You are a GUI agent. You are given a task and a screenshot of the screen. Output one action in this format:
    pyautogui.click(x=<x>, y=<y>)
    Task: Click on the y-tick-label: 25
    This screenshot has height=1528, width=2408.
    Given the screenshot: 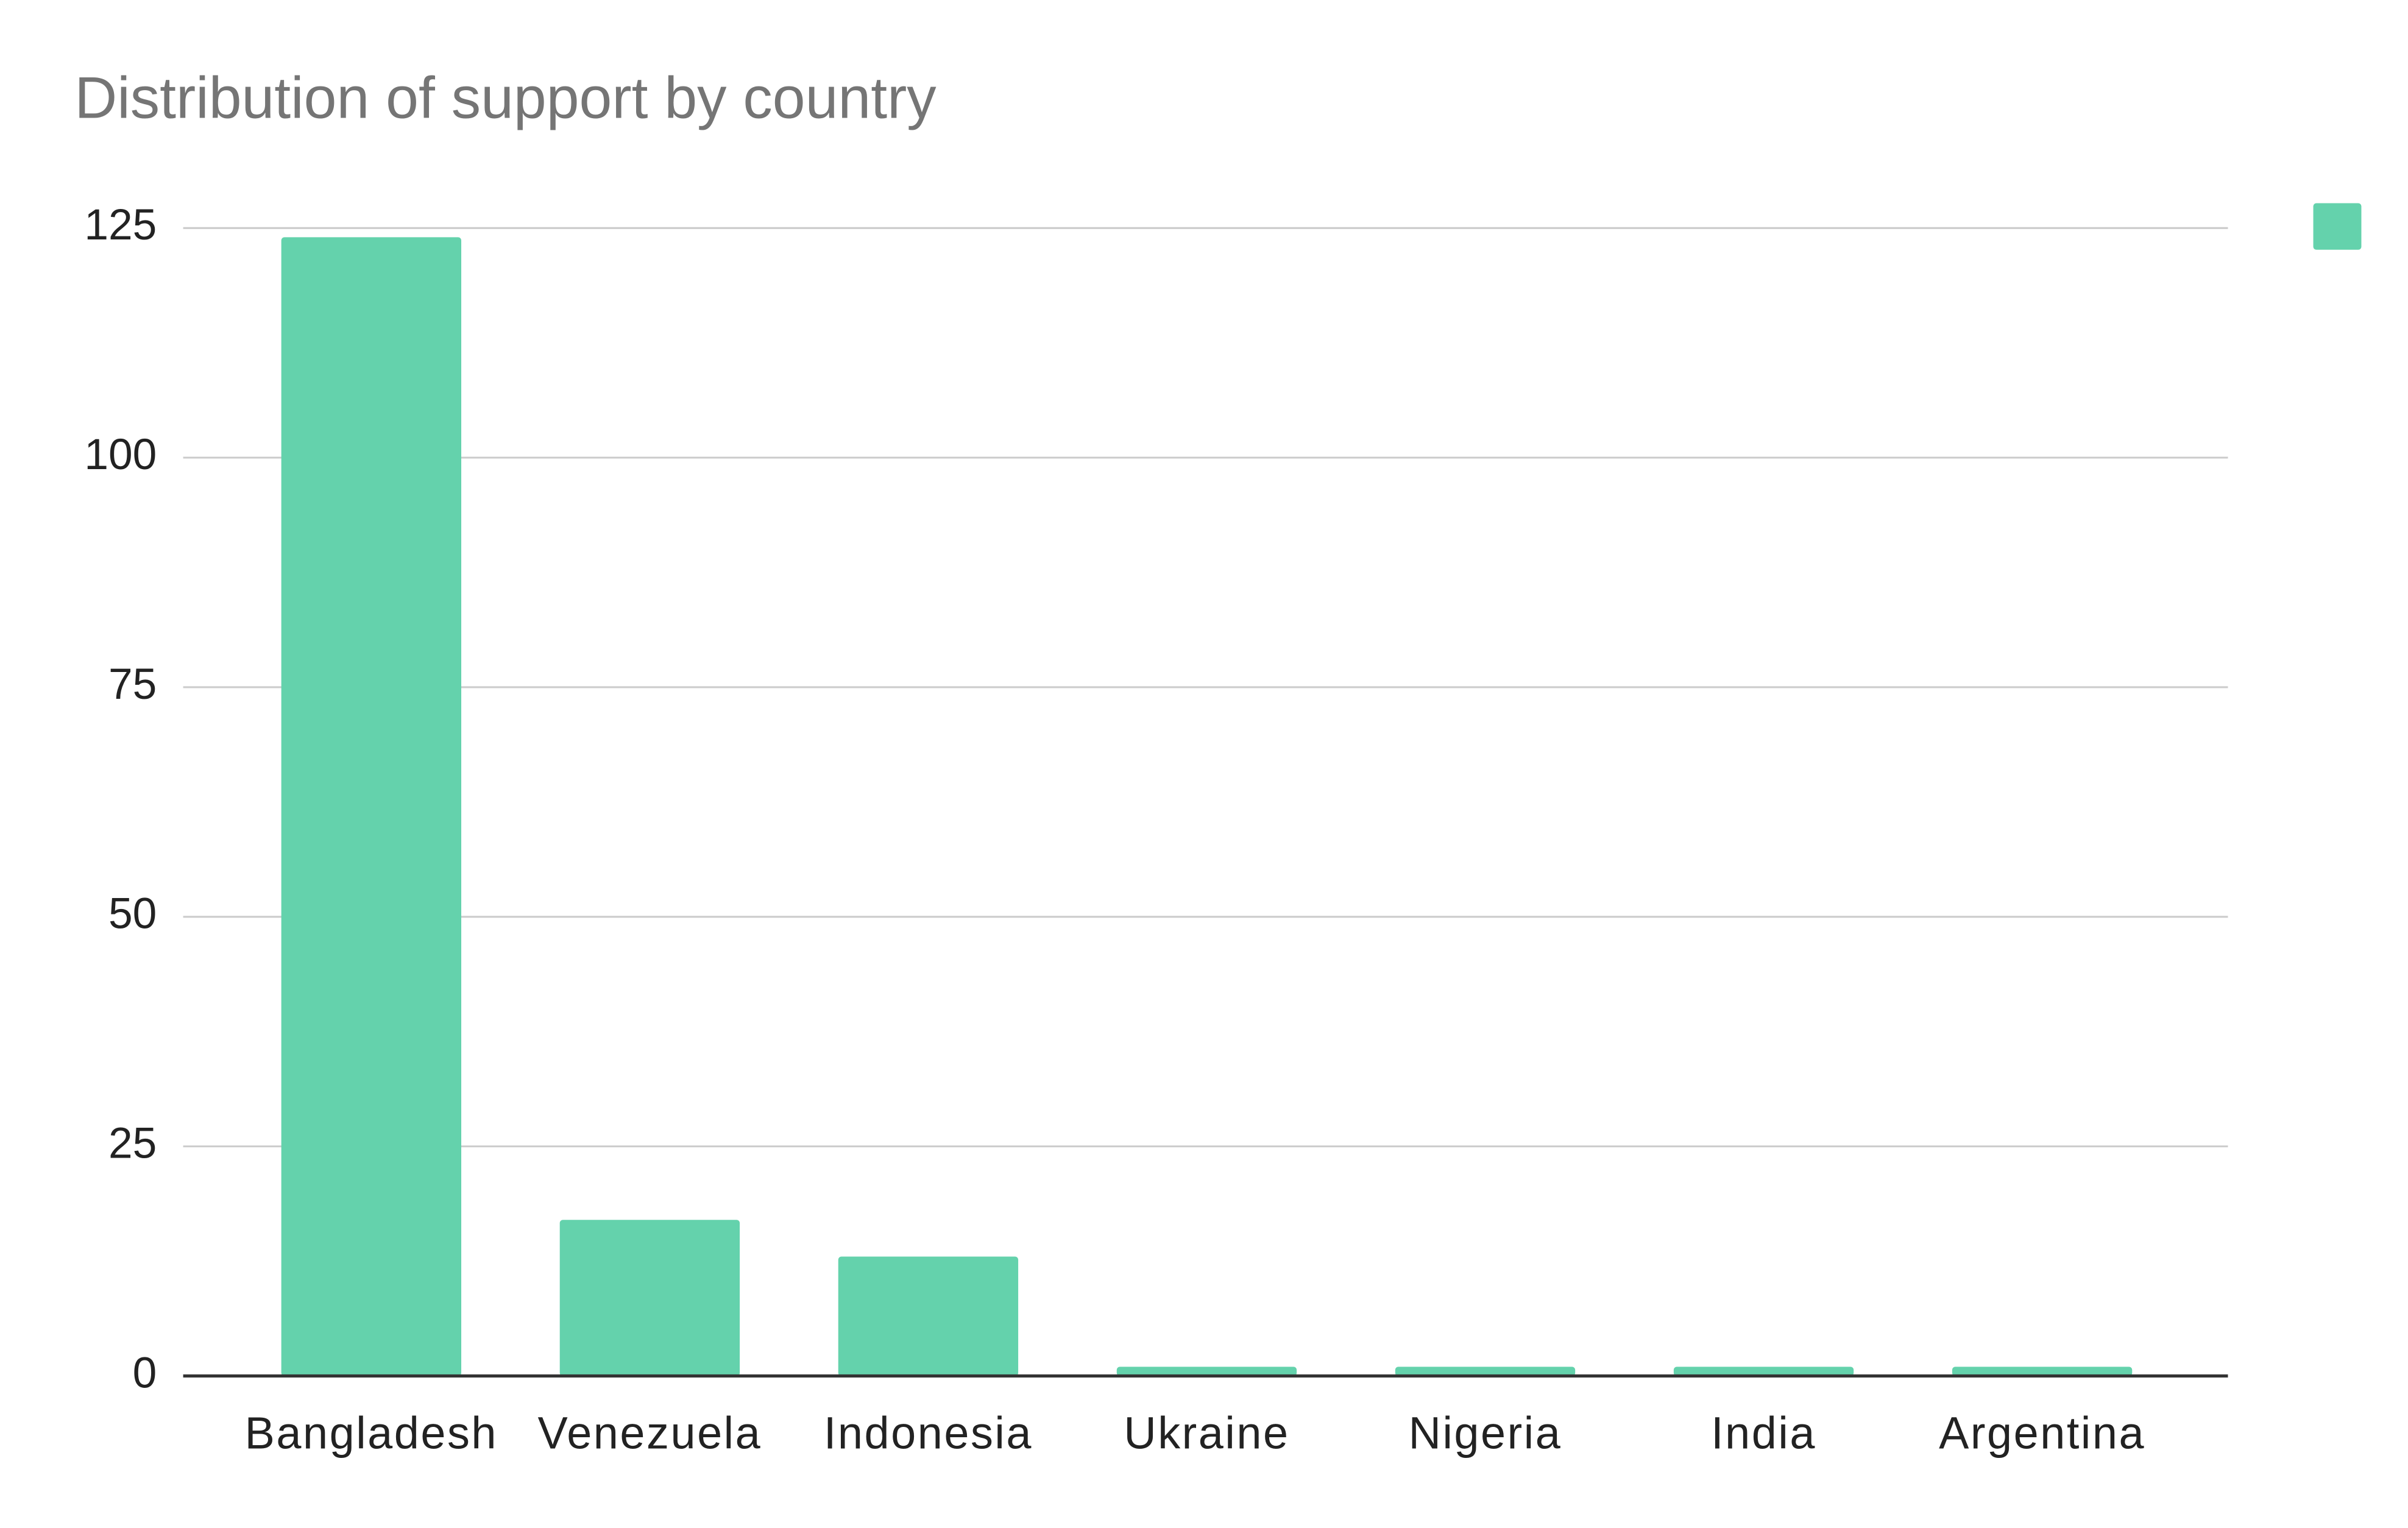 What is the action you would take?
    pyautogui.click(x=132, y=1143)
    